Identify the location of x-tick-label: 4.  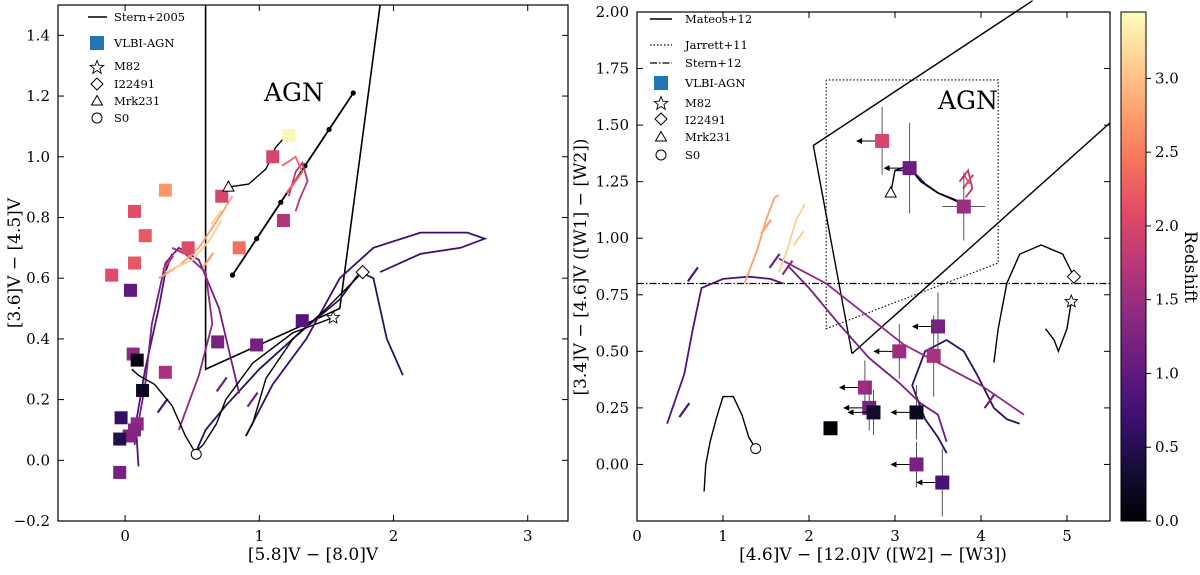
(981, 536).